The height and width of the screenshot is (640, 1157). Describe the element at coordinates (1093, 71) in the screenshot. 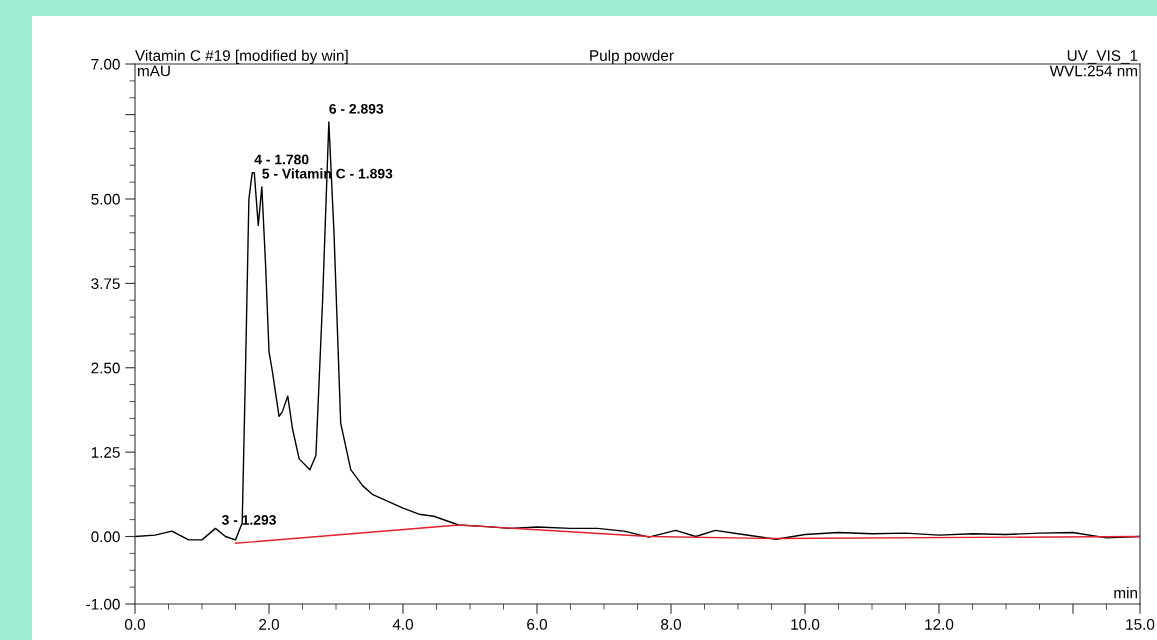

I see `annotation: WVL:254 nm` at that location.